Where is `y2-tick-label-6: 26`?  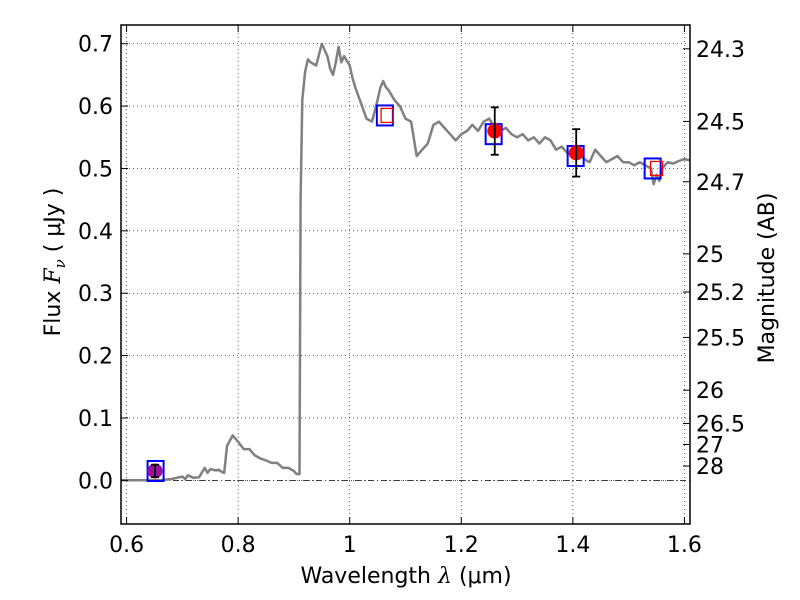 y2-tick-label-6: 26 is located at coordinates (710, 391).